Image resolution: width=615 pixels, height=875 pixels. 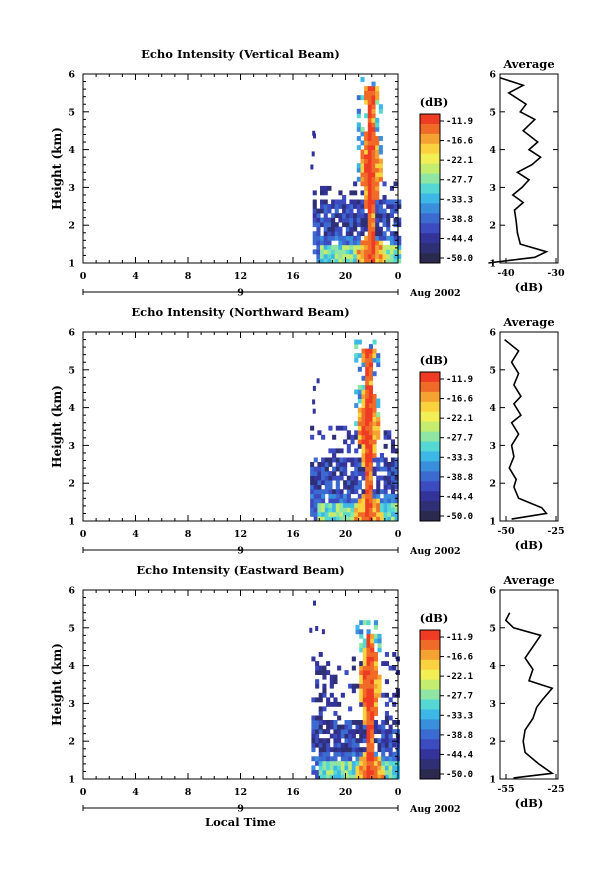 What do you see at coordinates (71, 370) in the screenshot?
I see `y-tick-label: 5` at bounding box center [71, 370].